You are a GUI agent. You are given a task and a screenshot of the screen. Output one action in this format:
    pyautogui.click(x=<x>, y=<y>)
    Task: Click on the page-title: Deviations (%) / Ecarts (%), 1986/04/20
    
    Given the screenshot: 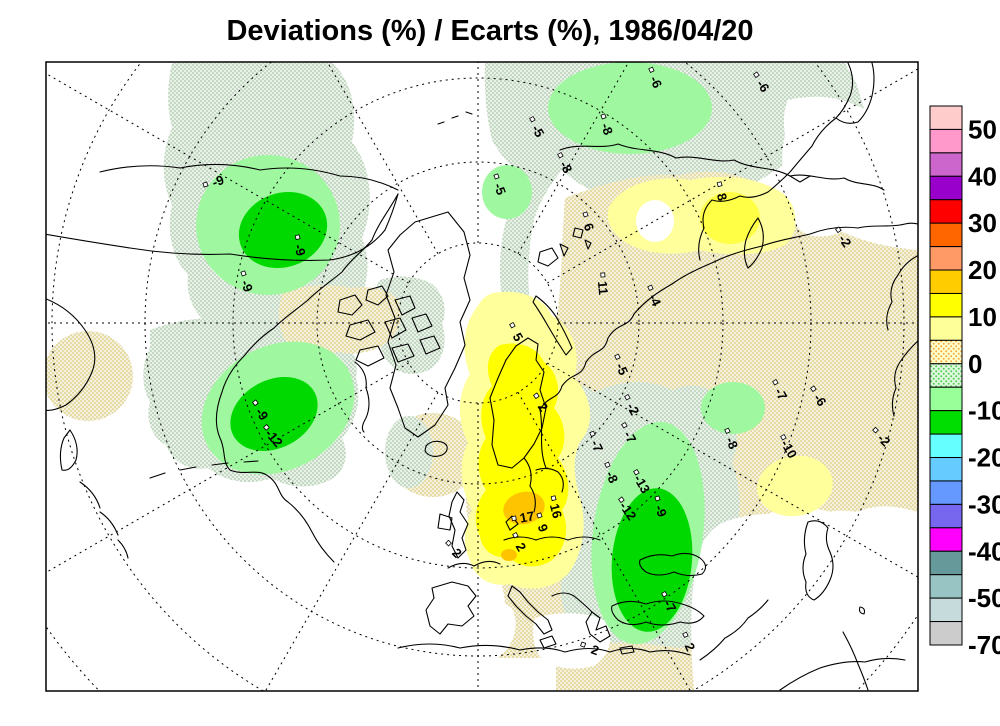 What is the action you would take?
    pyautogui.click(x=489, y=31)
    